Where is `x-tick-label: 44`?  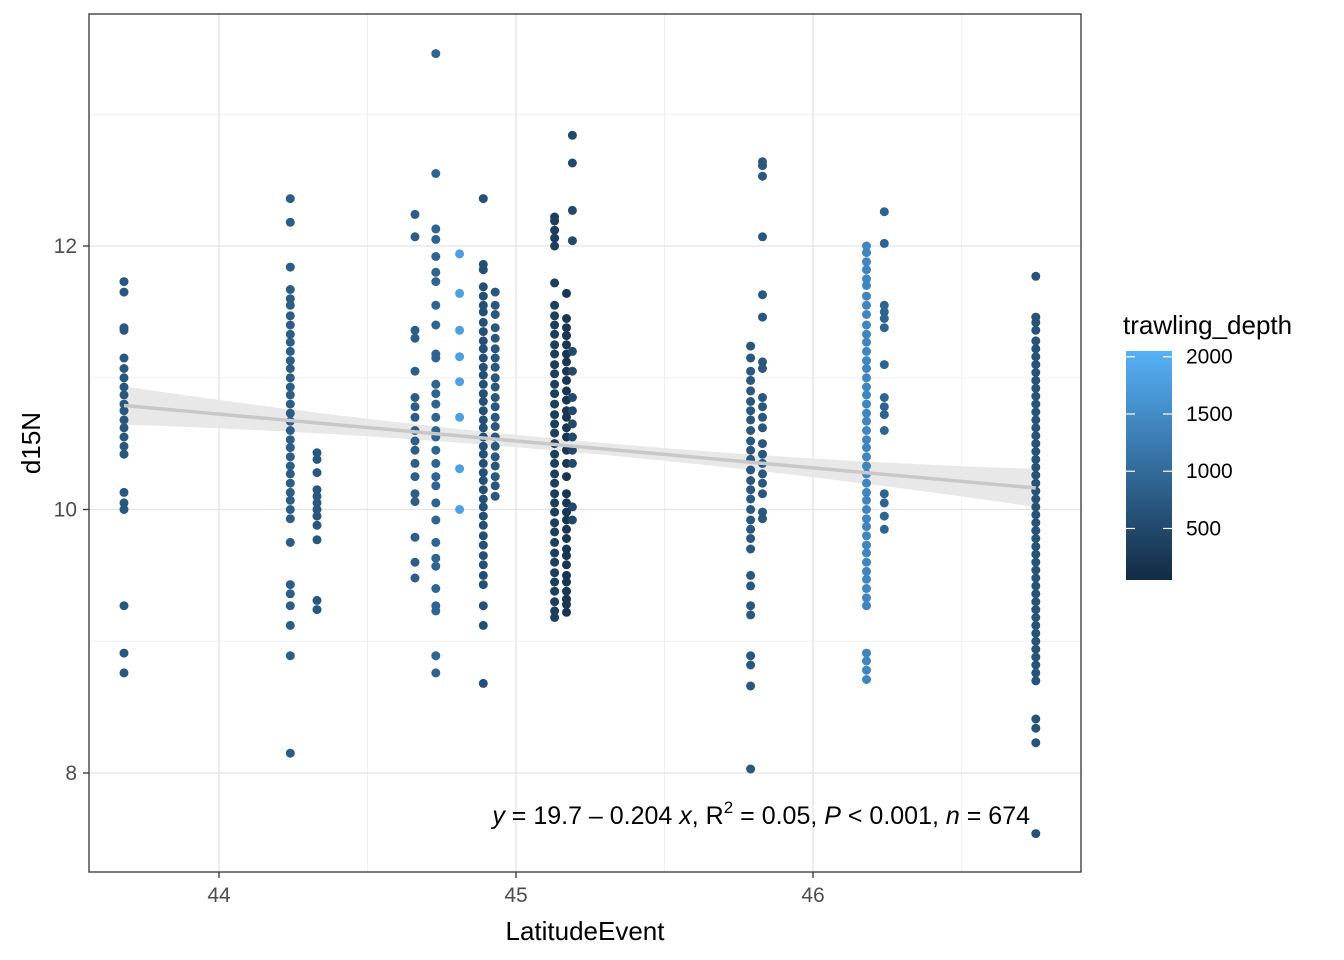
x-tick-label: 44 is located at coordinates (219, 895).